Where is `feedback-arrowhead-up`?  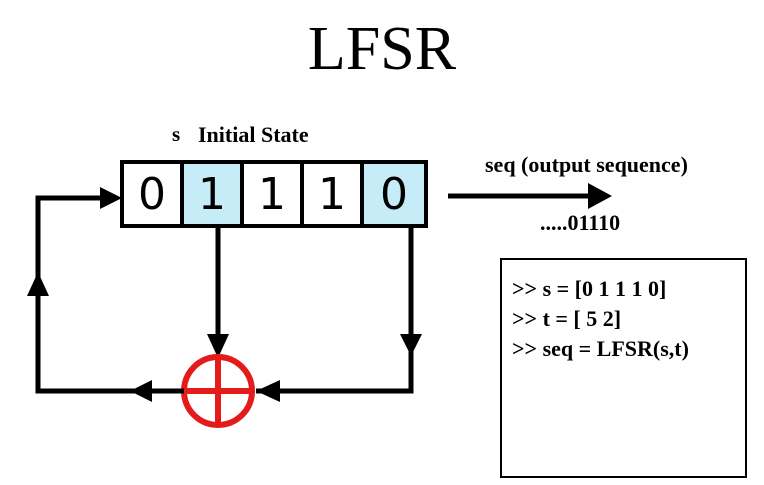
feedback-arrowhead-up is located at coordinates (38, 284).